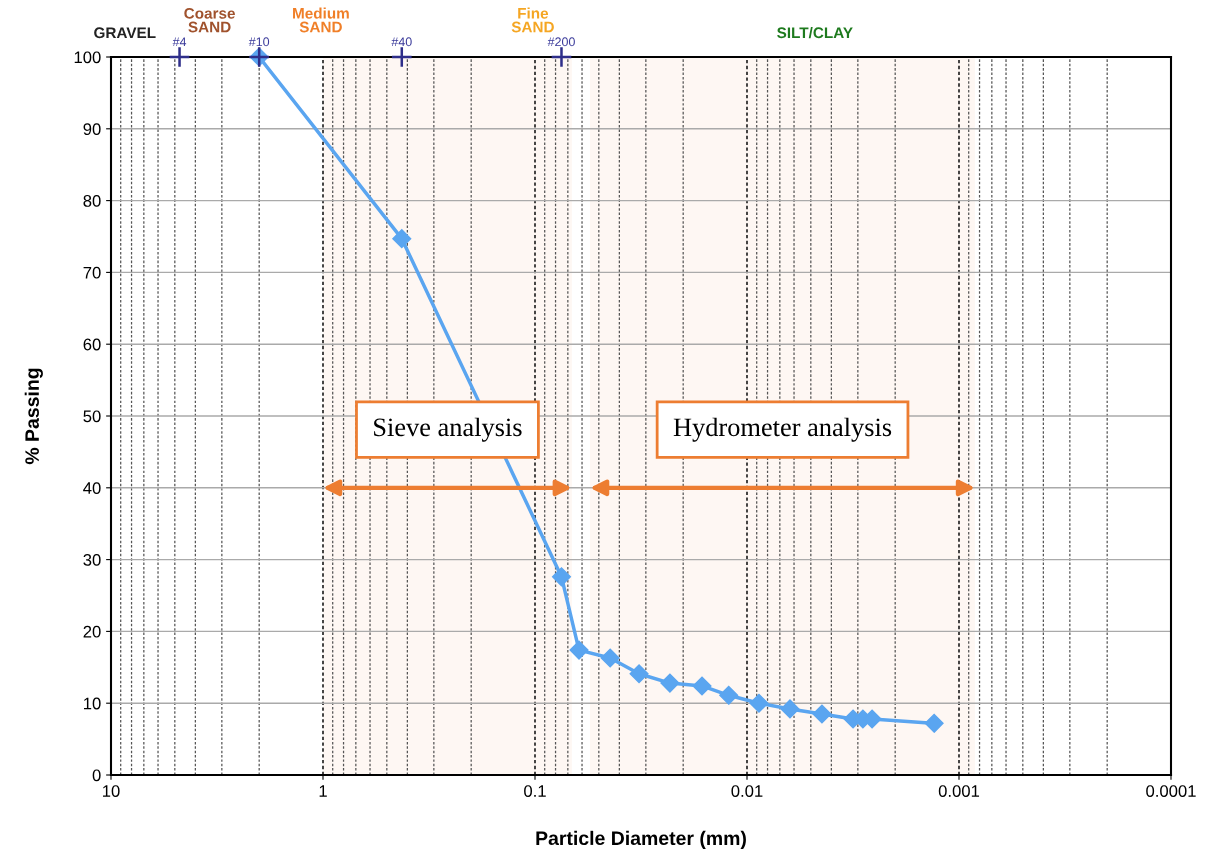 This screenshot has height=859, width=1208. What do you see at coordinates (92, 201) in the screenshot?
I see `y-tick-label: 80` at bounding box center [92, 201].